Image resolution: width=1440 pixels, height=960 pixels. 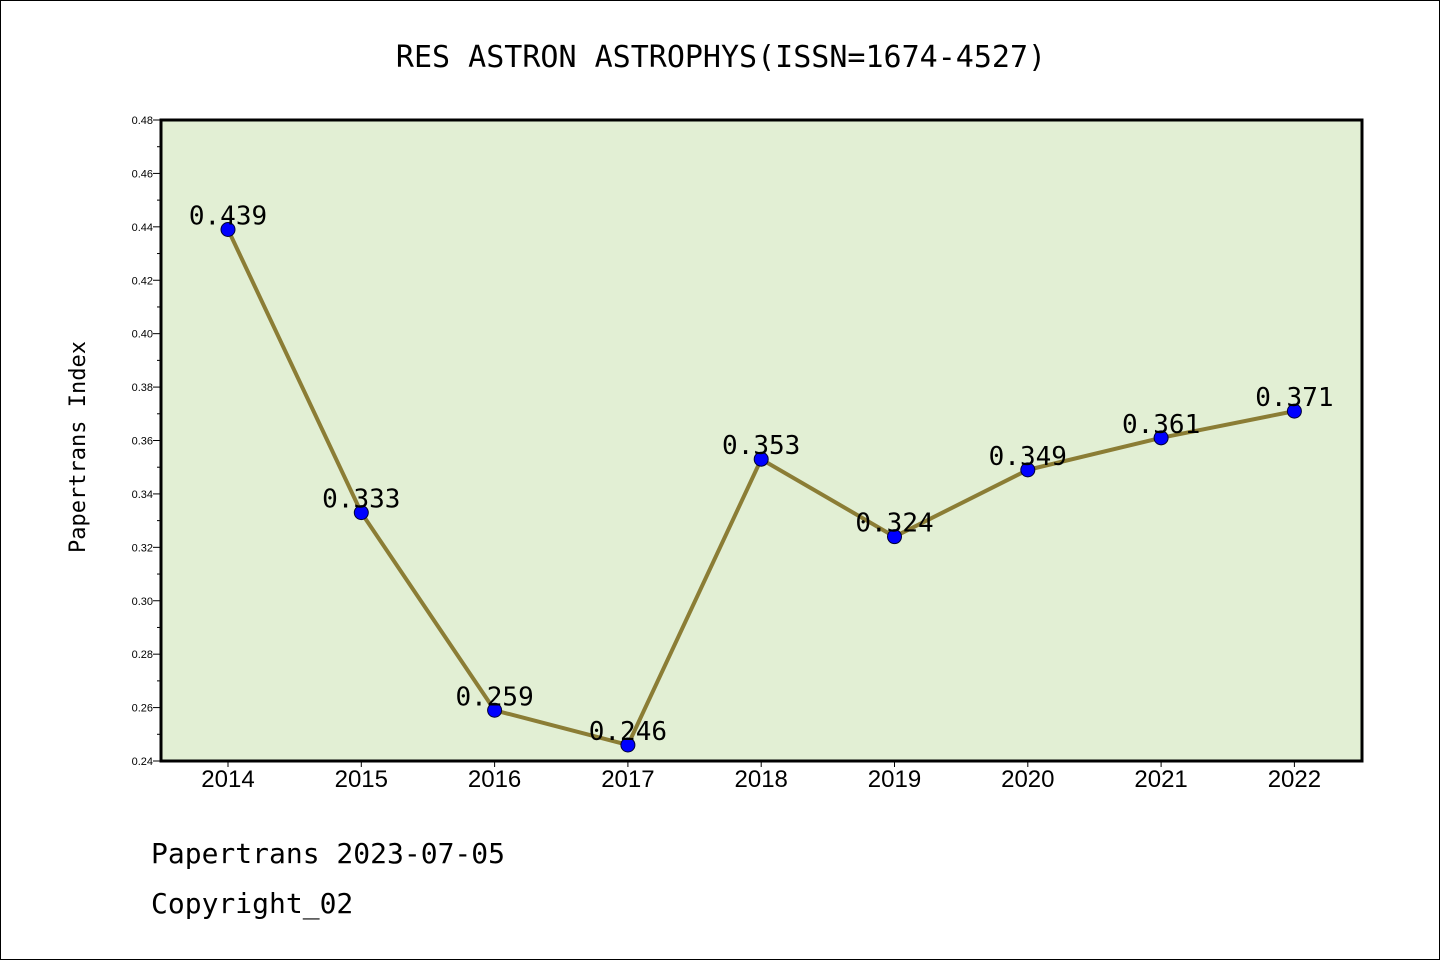 I want to click on data-label: 0.353, so click(x=761, y=446).